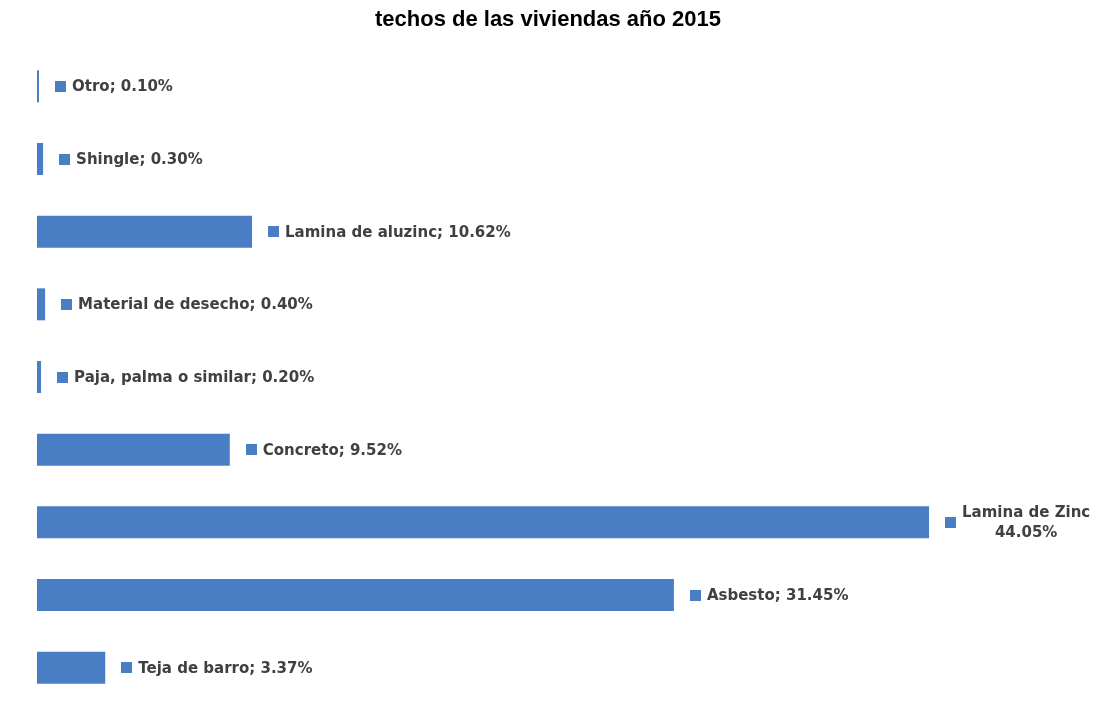 The width and height of the screenshot is (1096, 719). What do you see at coordinates (777, 595) in the screenshot?
I see `data-label: Asbesto; 31.45%` at bounding box center [777, 595].